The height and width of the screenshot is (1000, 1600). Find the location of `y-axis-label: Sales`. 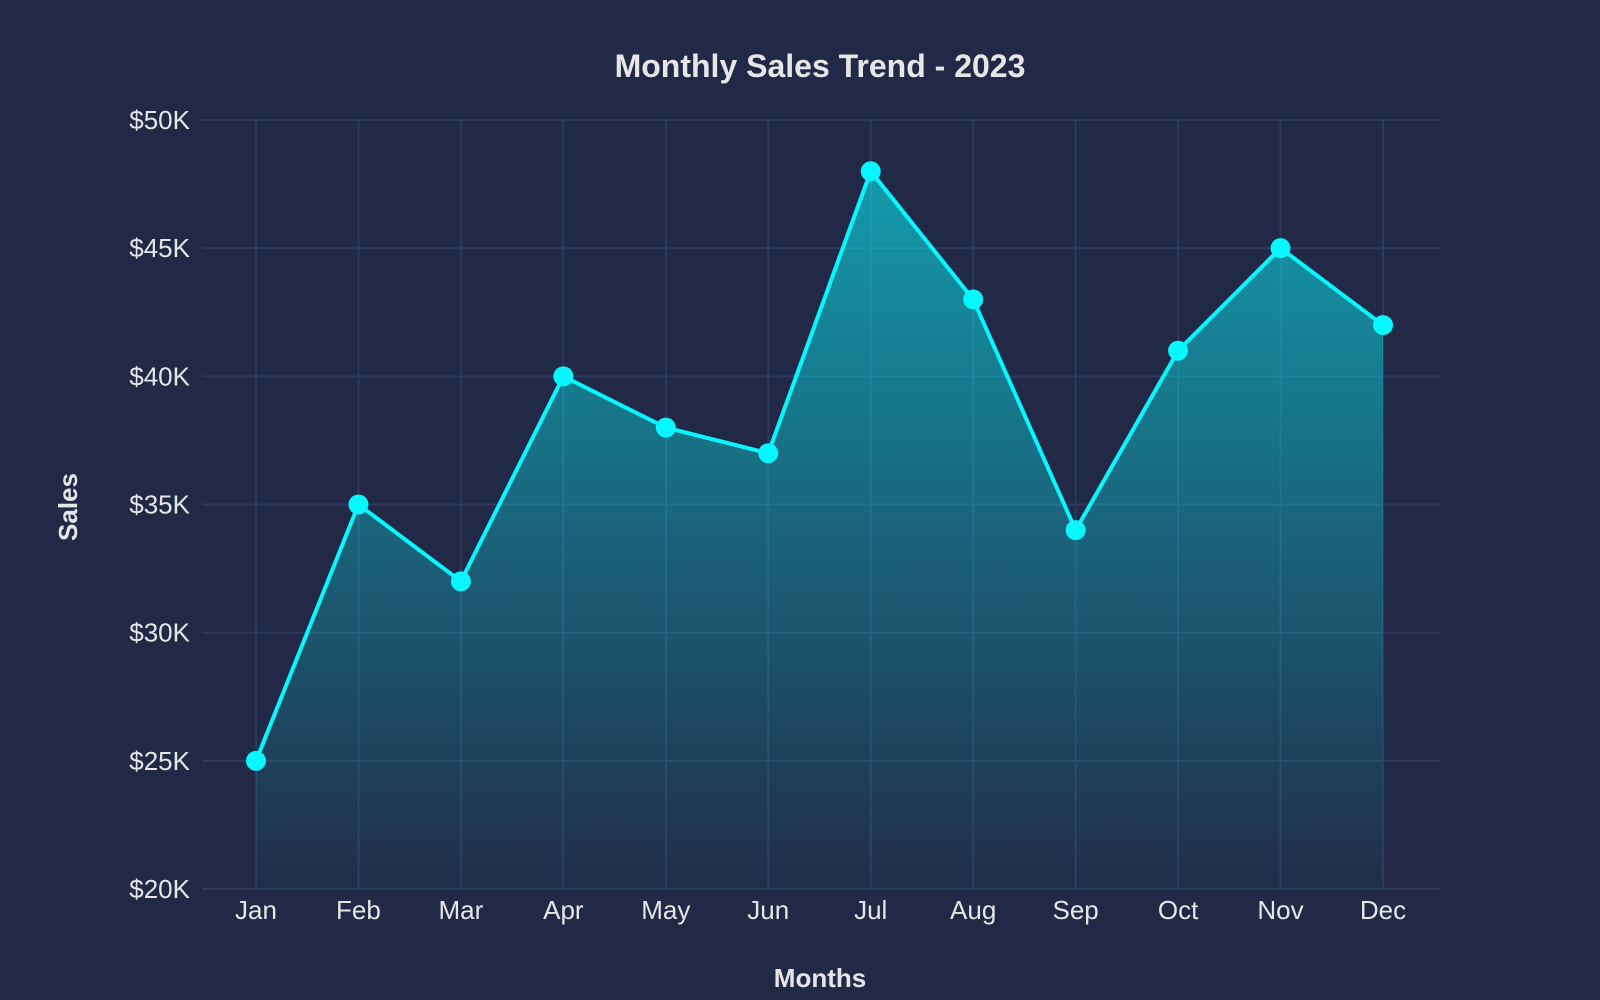

y-axis-label: Sales is located at coordinates (68, 507).